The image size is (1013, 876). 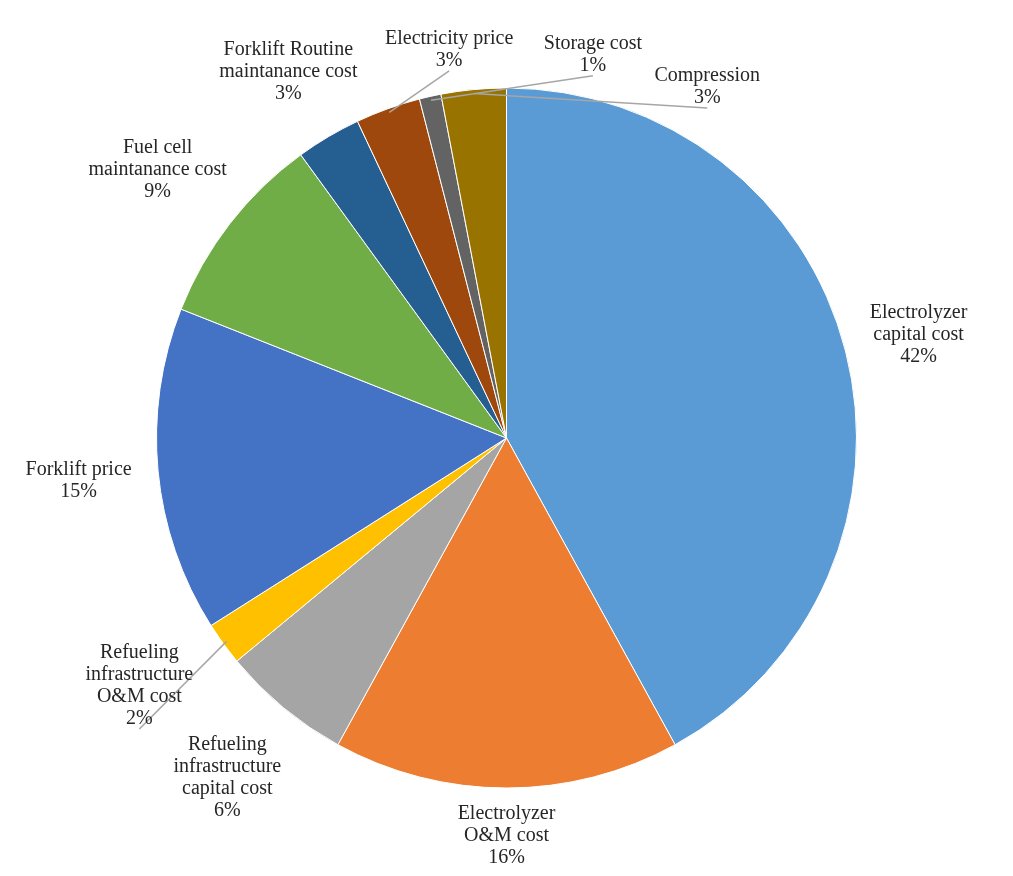 What do you see at coordinates (139, 672) in the screenshot?
I see `slice-label: Refueling infrastructure O&M cost` at bounding box center [139, 672].